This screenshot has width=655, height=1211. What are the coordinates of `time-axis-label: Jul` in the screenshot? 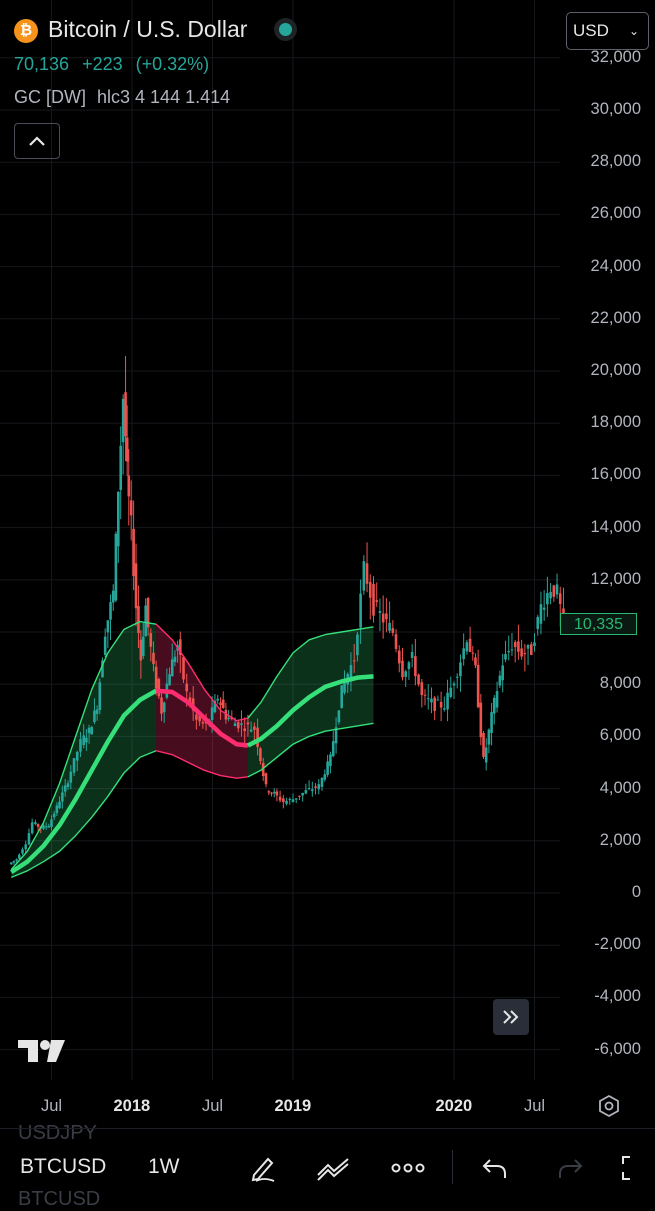 It's located at (52, 1106).